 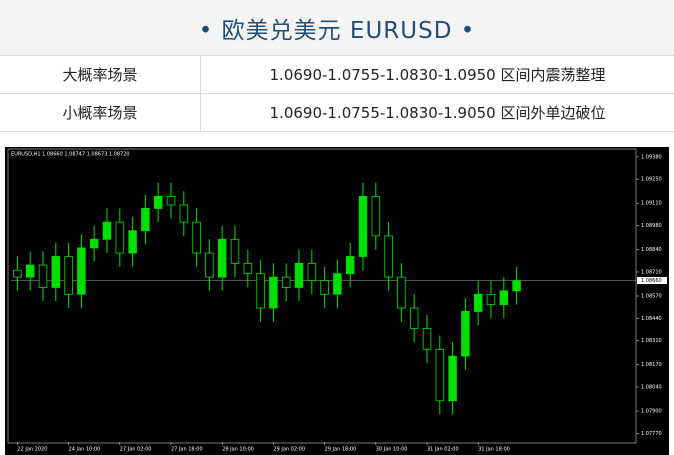 I want to click on y-tick-label: 1.08310, so click(x=651, y=341).